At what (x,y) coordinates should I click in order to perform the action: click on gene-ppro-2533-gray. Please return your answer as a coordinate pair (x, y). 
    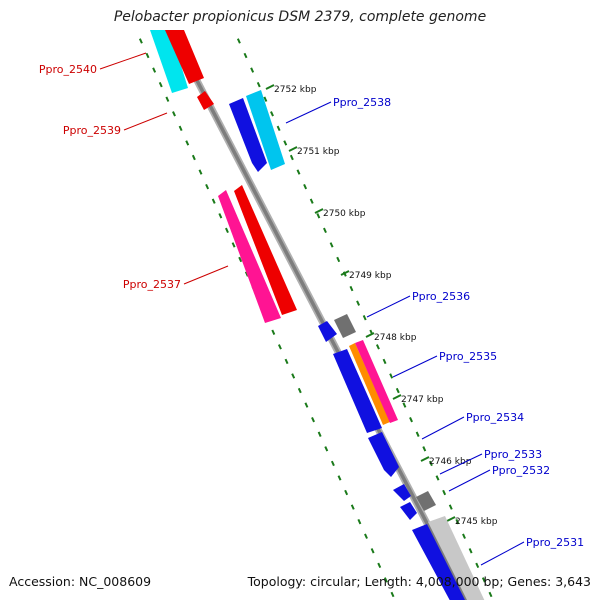
    Looking at the image, I should click on (426, 501).